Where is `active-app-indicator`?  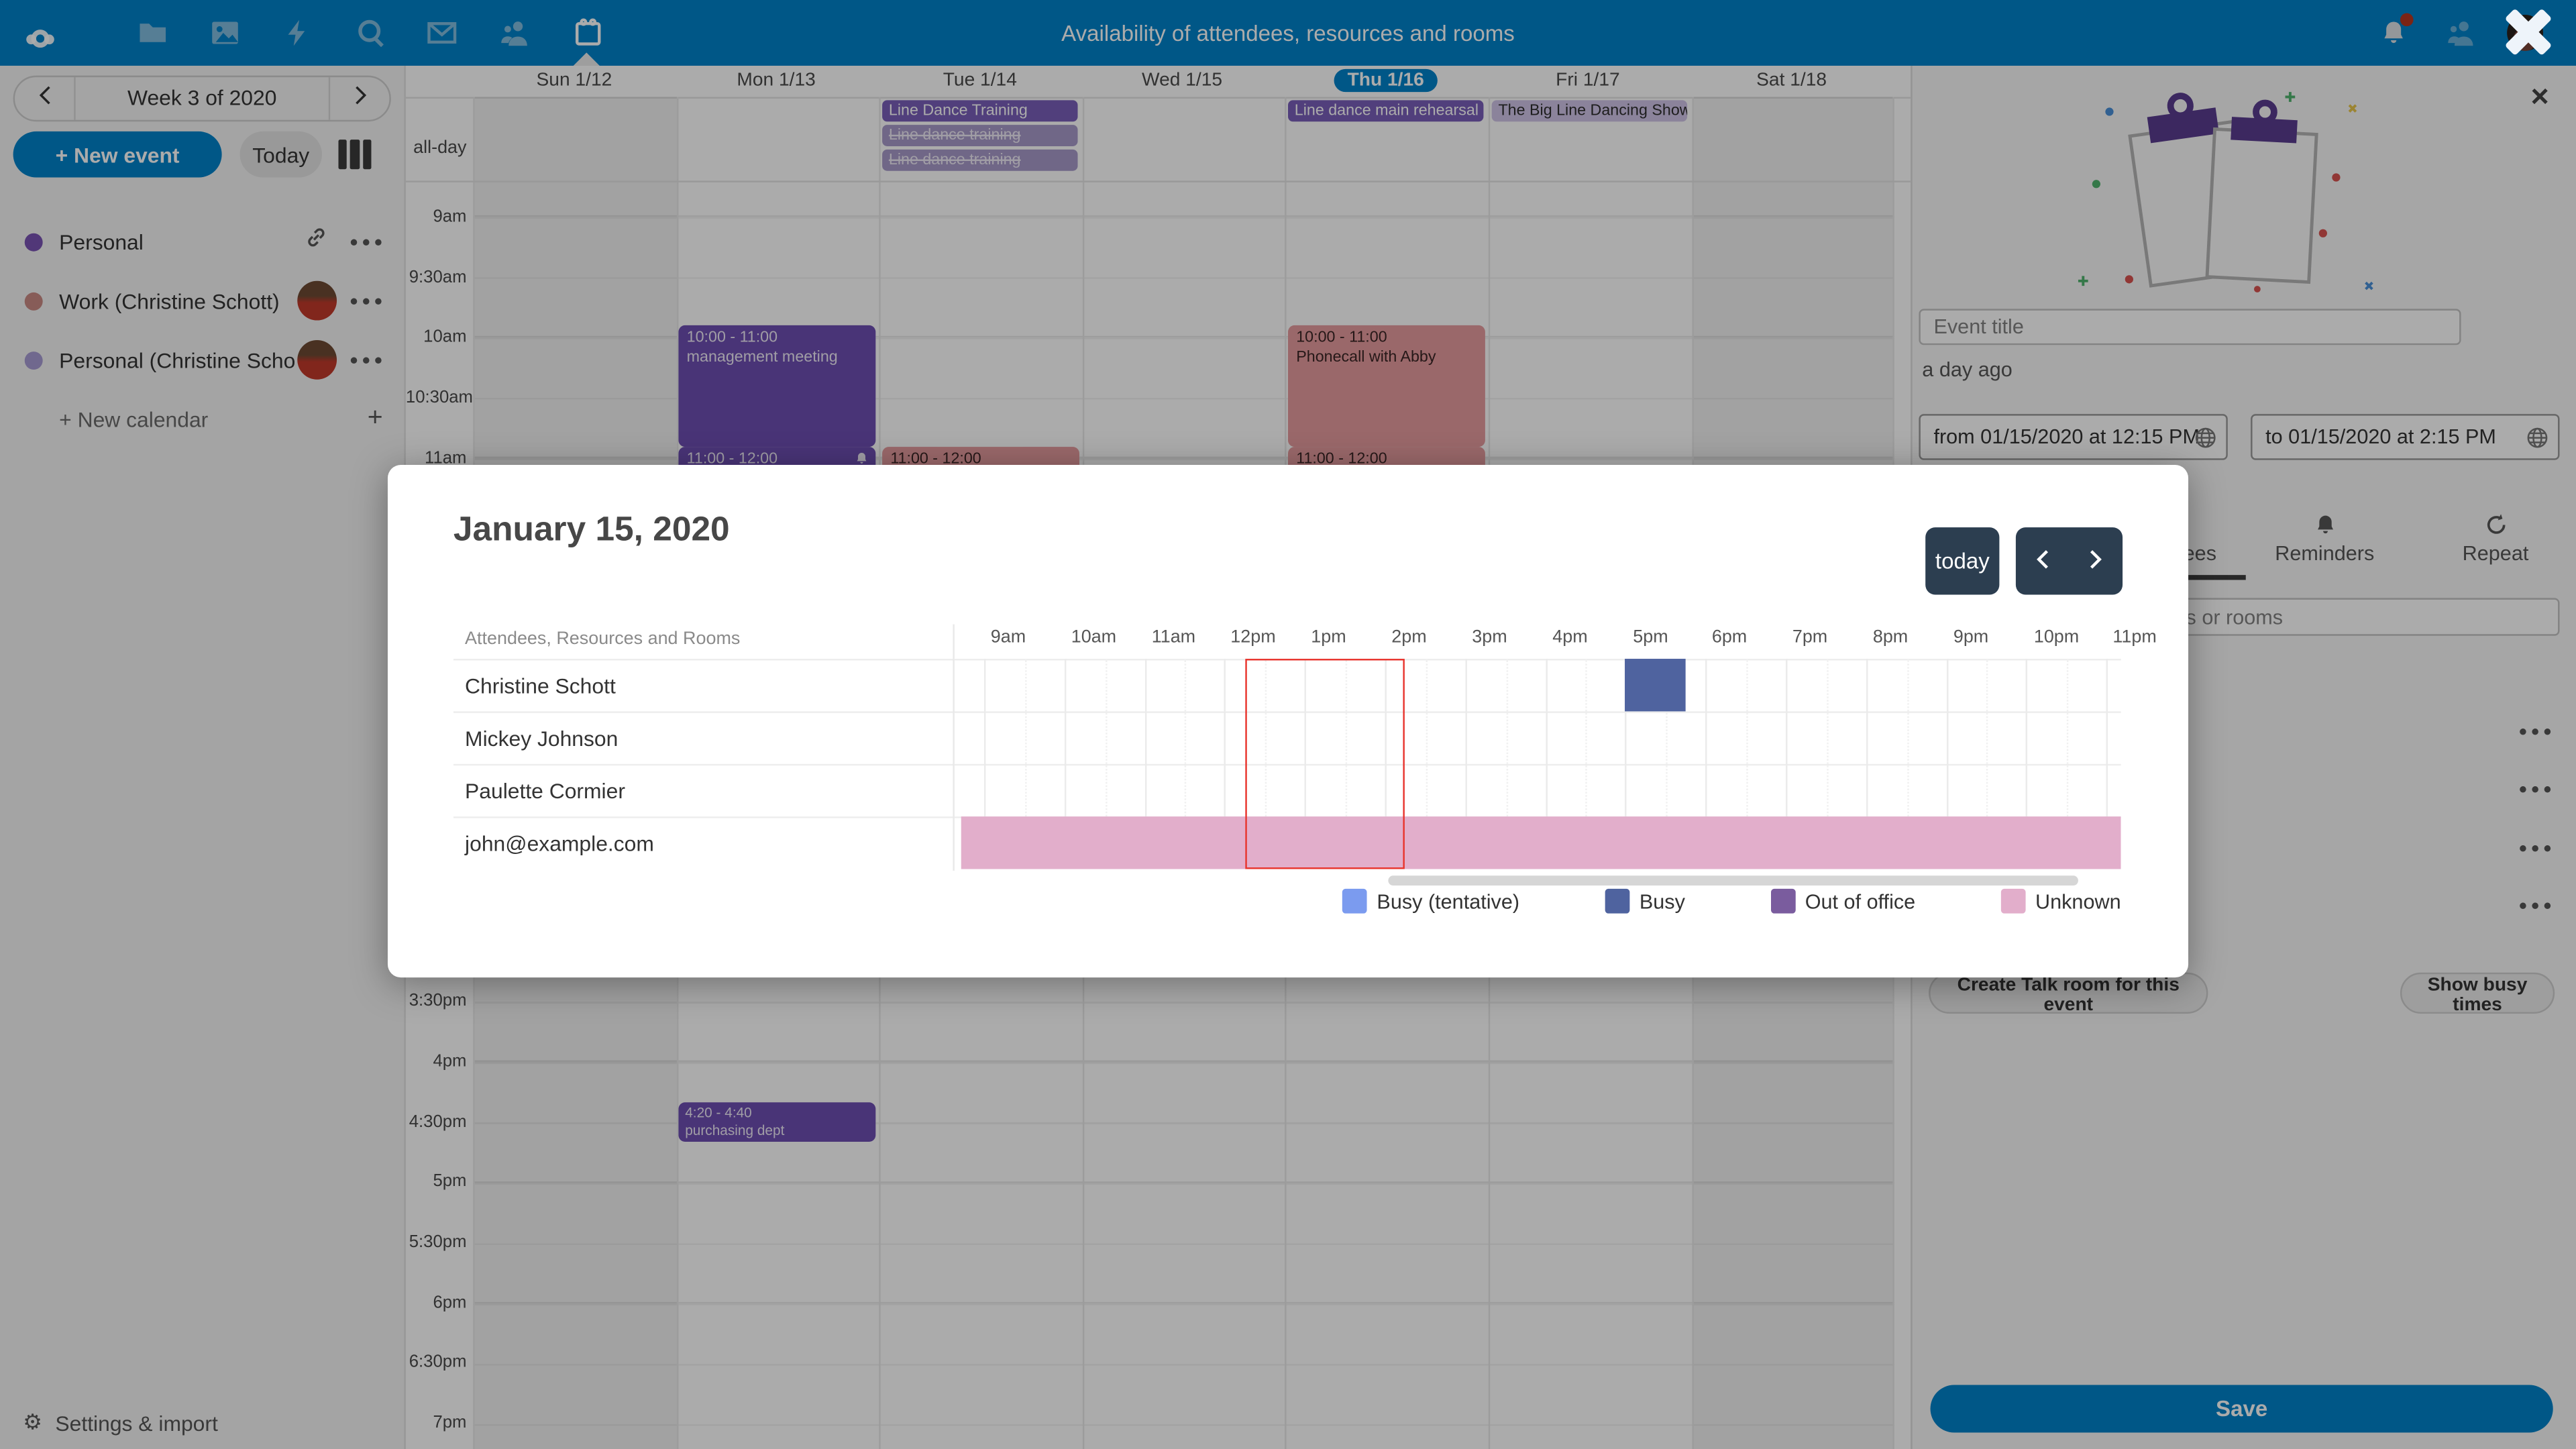 active-app-indicator is located at coordinates (586, 59).